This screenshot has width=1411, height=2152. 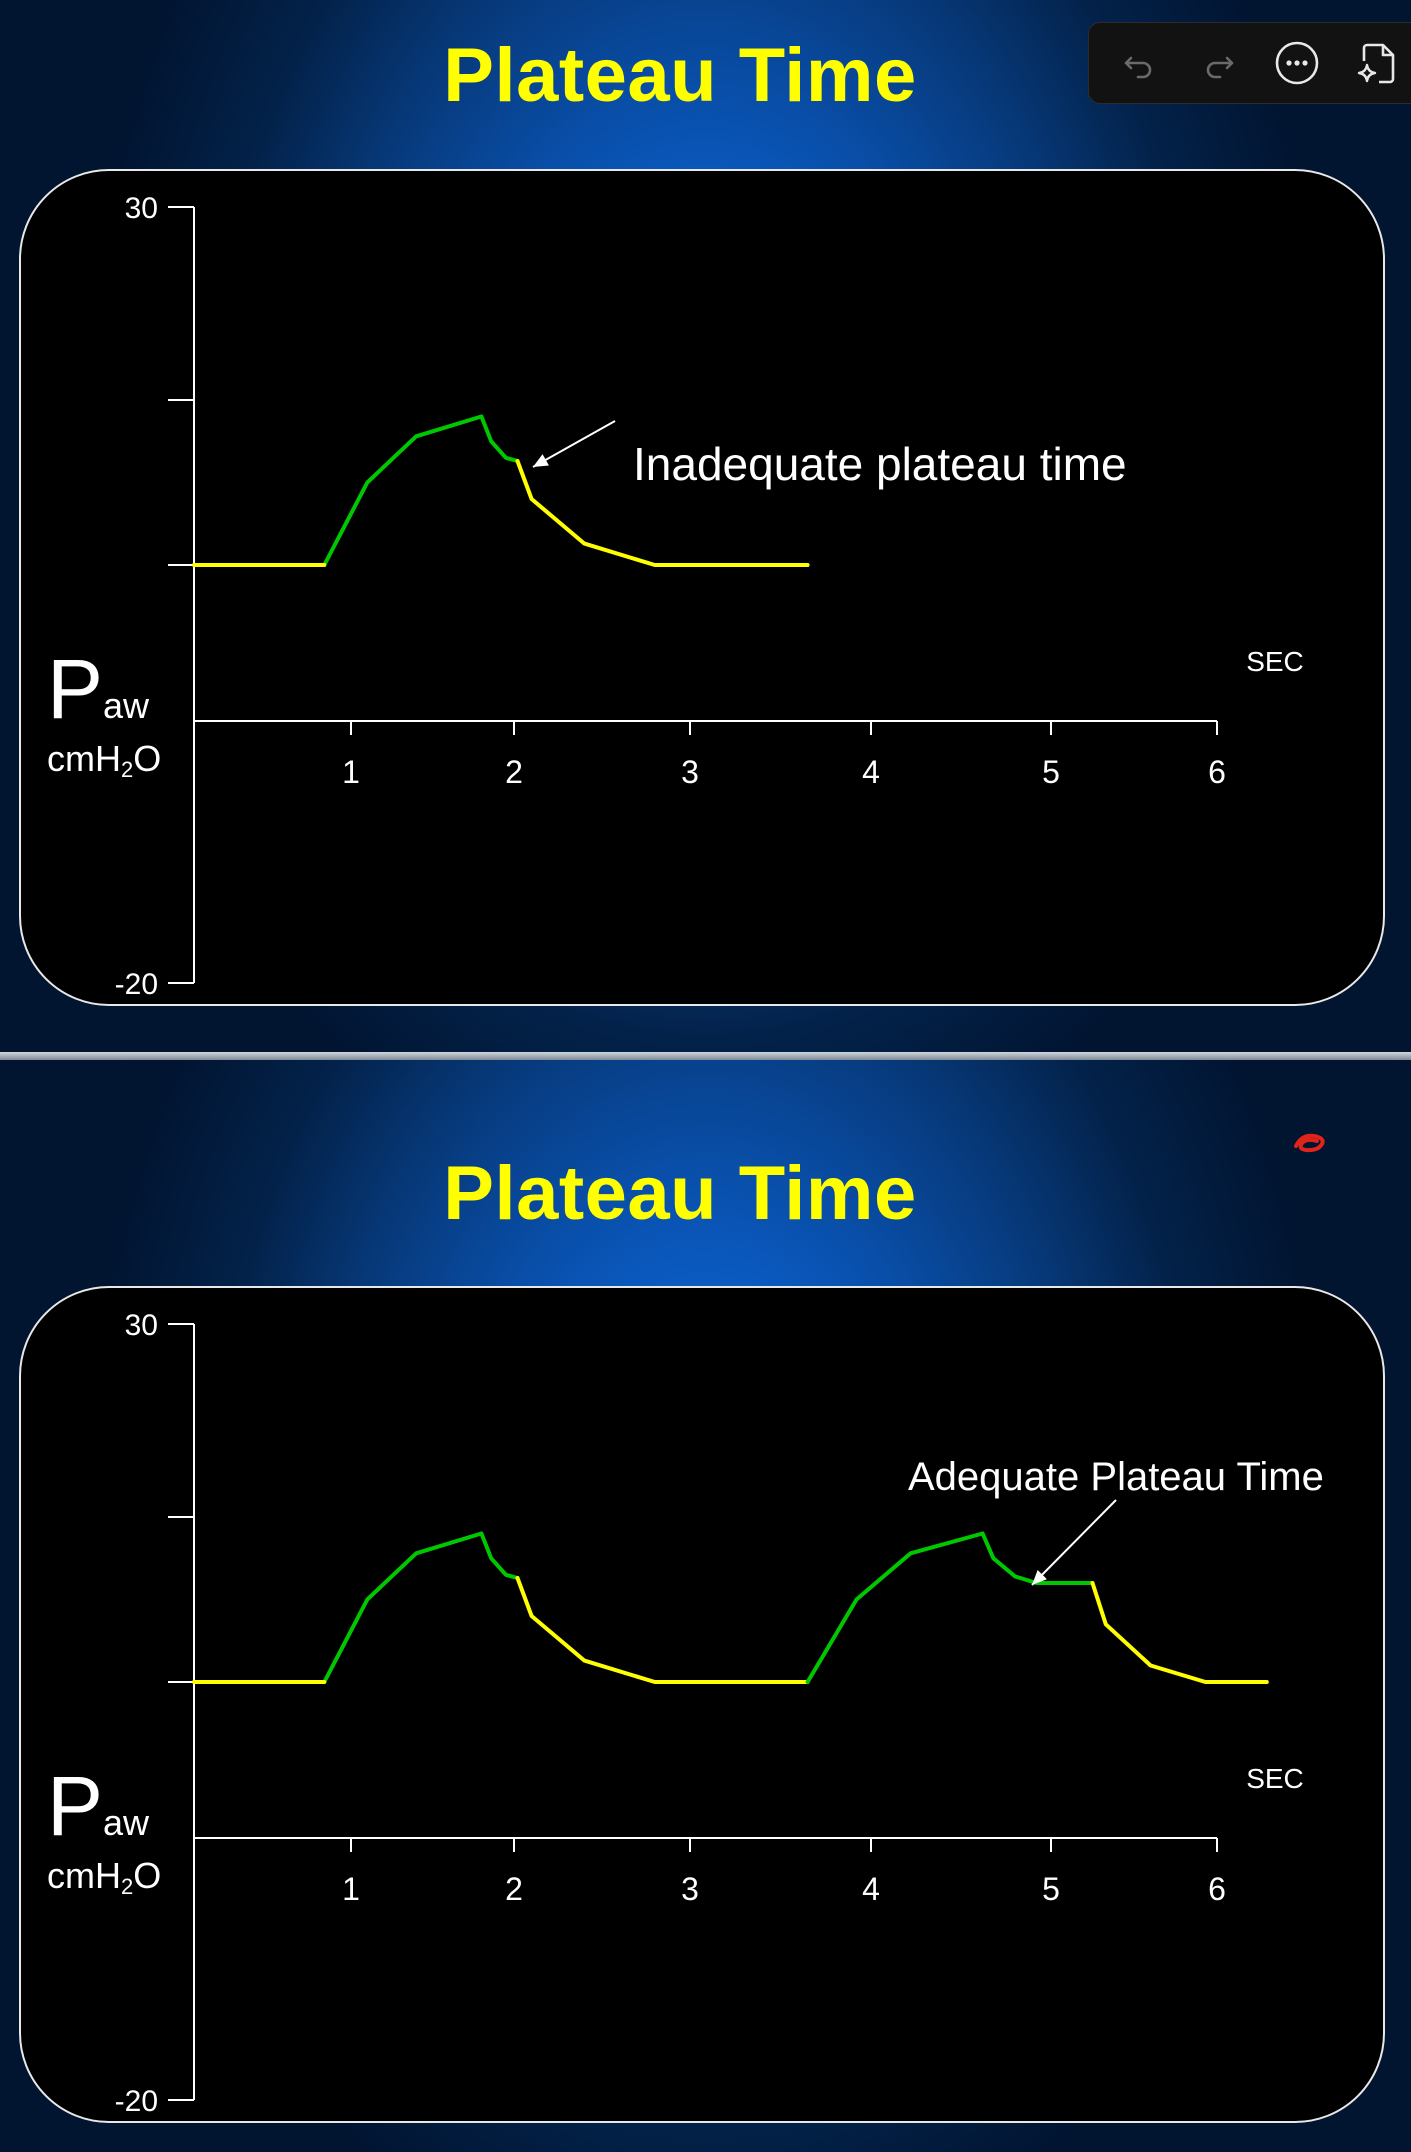 I want to click on more-options-icon, so click(x=1297, y=63).